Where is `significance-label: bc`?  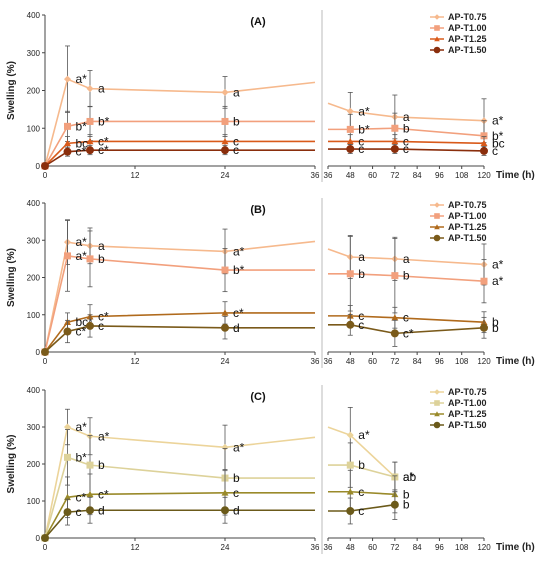 significance-label: bc is located at coordinates (498, 143).